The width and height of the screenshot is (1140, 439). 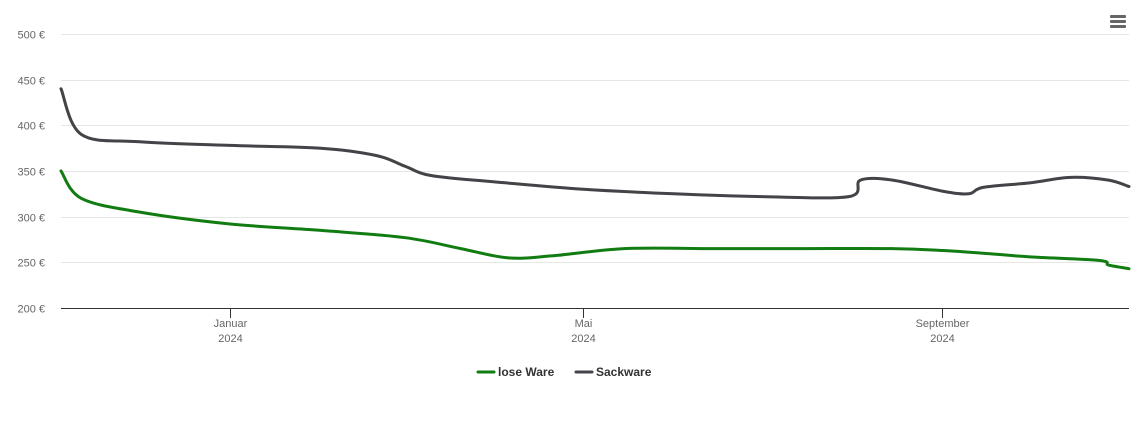 What do you see at coordinates (31, 310) in the screenshot?
I see `y-tick-label: 200 €` at bounding box center [31, 310].